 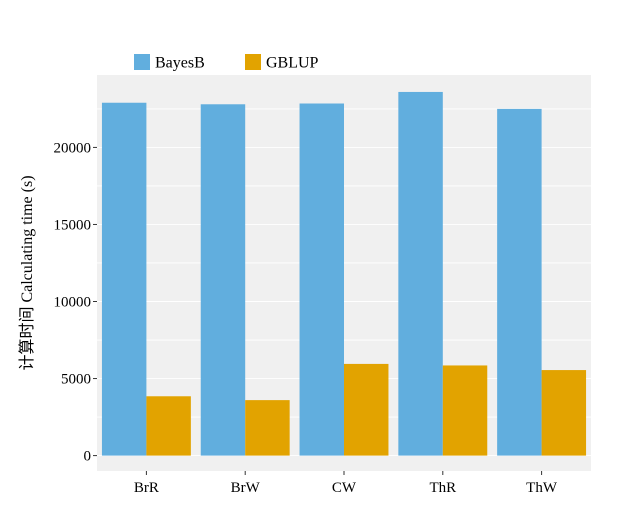 I want to click on bar-gblup-thr, so click(x=465, y=410).